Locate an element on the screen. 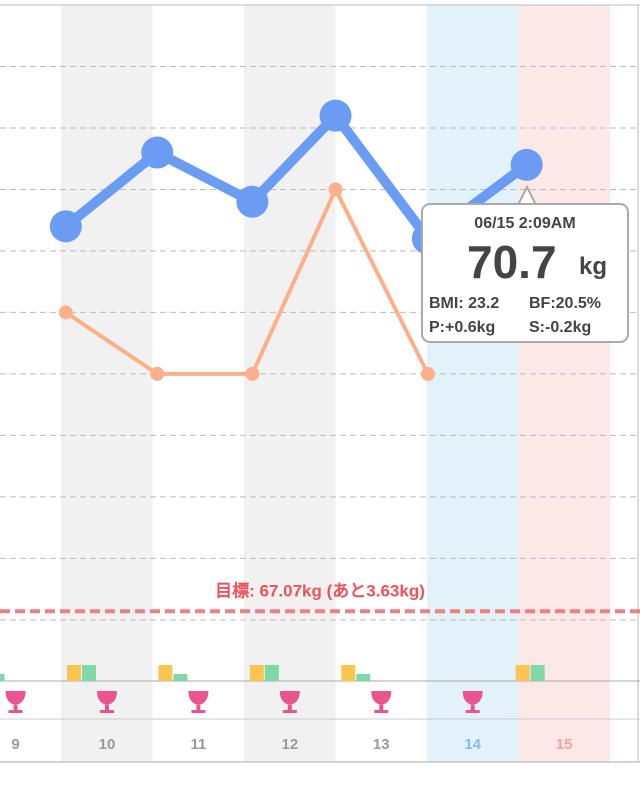 The width and height of the screenshot is (640, 799). tooltip-p: P:+0.6kg is located at coordinates (462, 327).